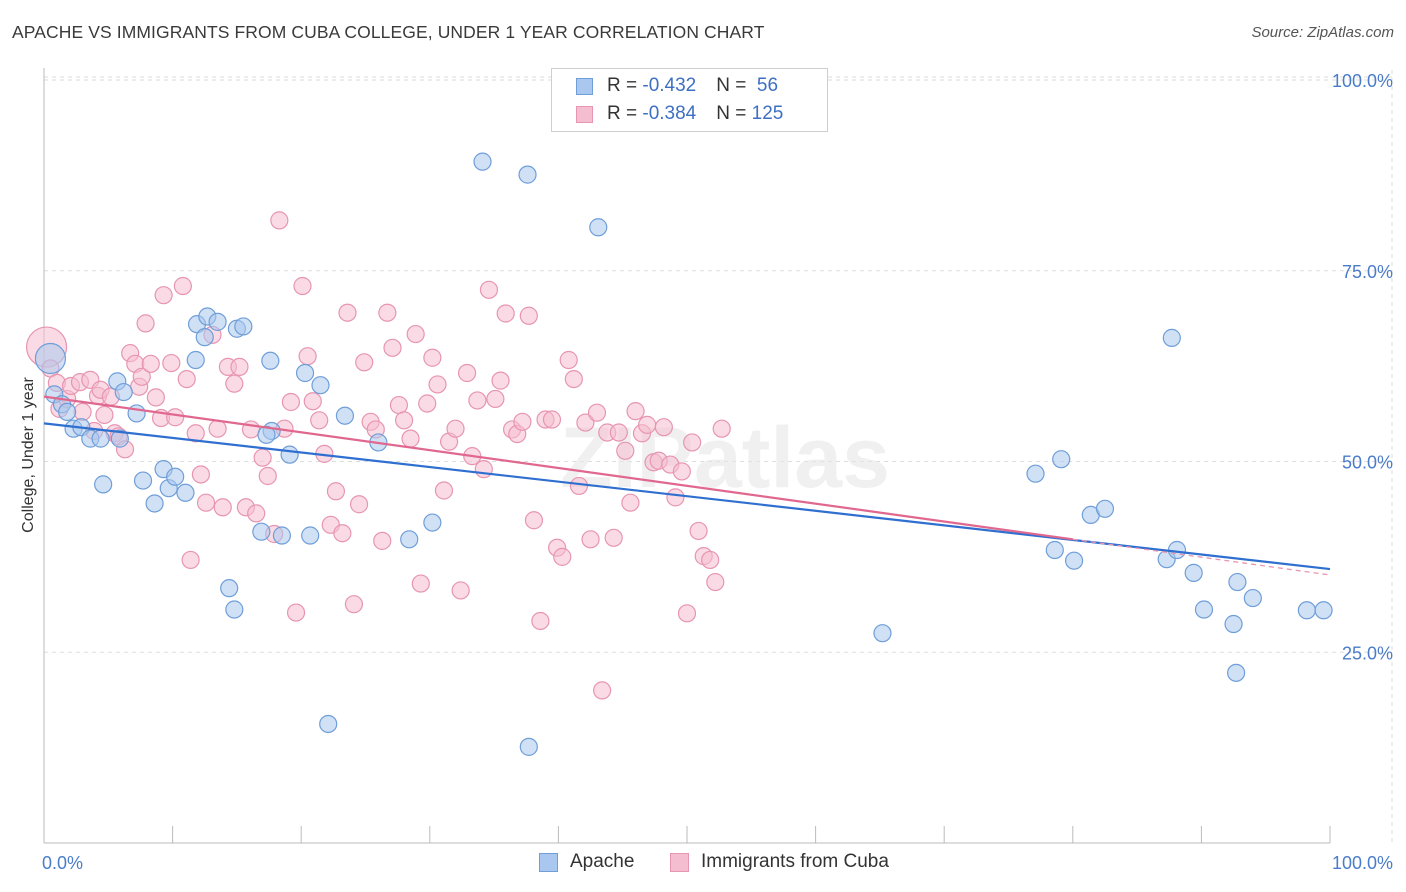 This screenshot has width=1406, height=892. What do you see at coordinates (779, 862) in the screenshot?
I see `legend-item-cuba: Immigrants from Cuba` at bounding box center [779, 862].